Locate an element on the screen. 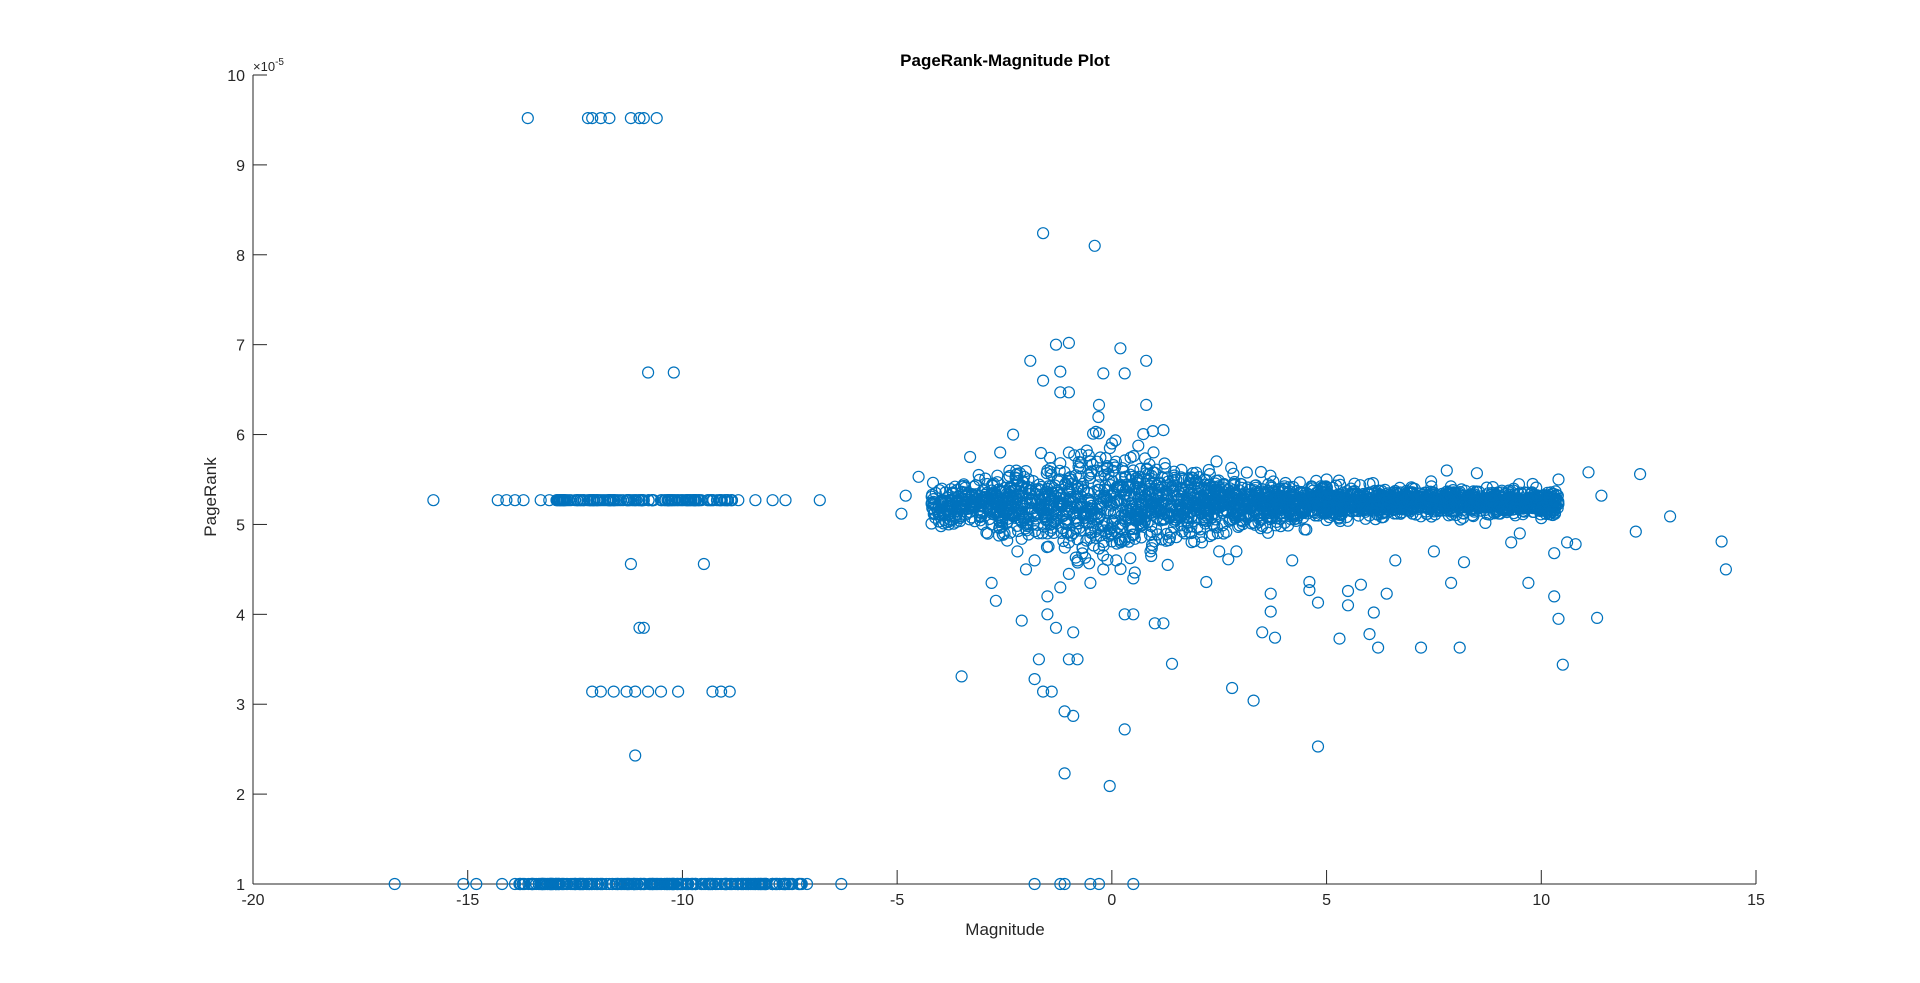 The width and height of the screenshot is (1920, 983). x-tick-label: 15 is located at coordinates (1756, 900).